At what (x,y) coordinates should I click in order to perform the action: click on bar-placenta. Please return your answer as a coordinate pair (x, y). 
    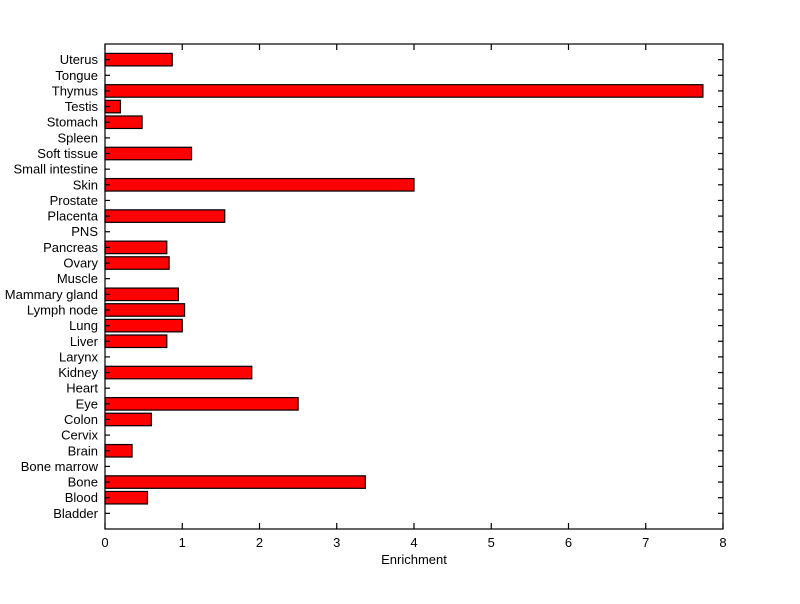
    Looking at the image, I should click on (165, 216).